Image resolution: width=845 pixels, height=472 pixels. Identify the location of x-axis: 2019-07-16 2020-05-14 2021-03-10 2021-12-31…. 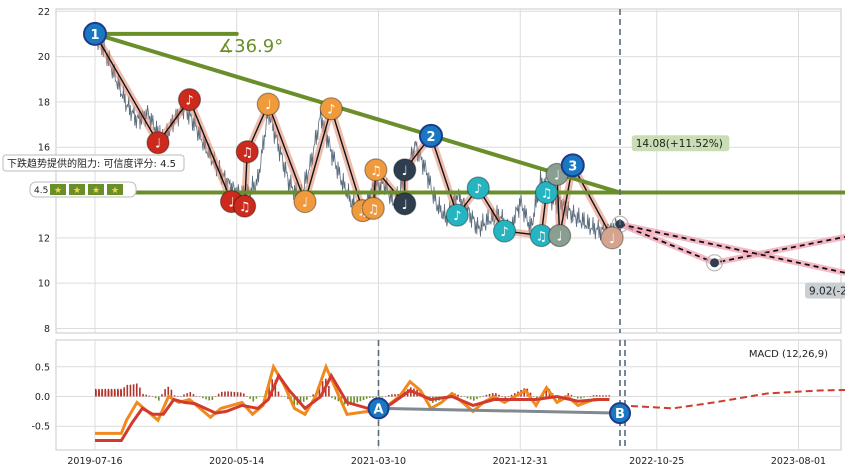
(446, 461).